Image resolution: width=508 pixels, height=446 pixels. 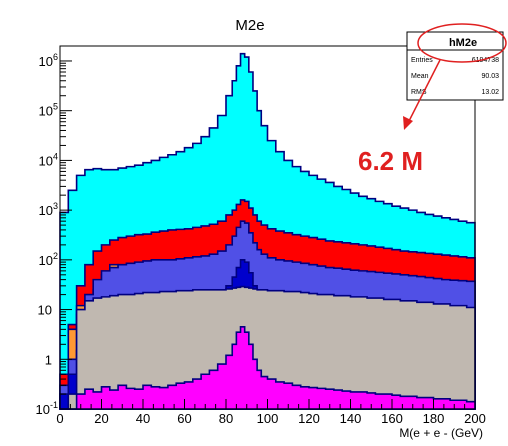 What do you see at coordinates (226, 418) in the screenshot?
I see `x-tick-label: 80` at bounding box center [226, 418].